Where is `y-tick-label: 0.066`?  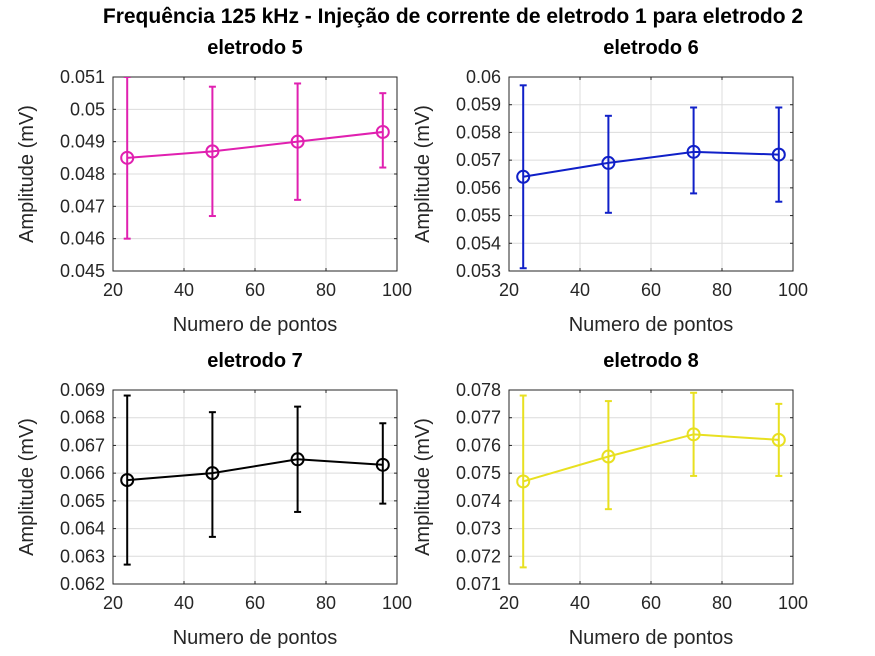
y-tick-label: 0.066 is located at coordinates (82, 473).